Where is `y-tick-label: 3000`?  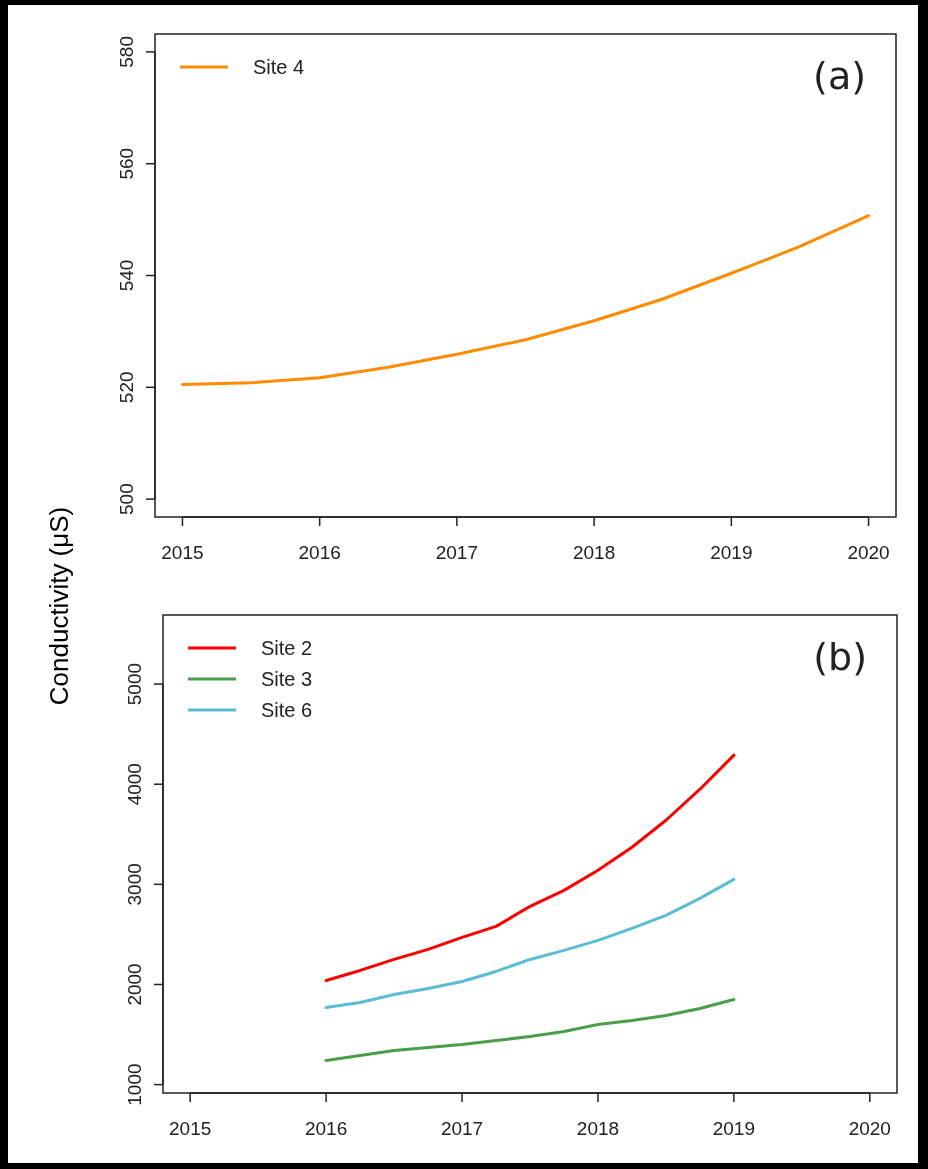
y-tick-label: 3000 is located at coordinates (134, 884).